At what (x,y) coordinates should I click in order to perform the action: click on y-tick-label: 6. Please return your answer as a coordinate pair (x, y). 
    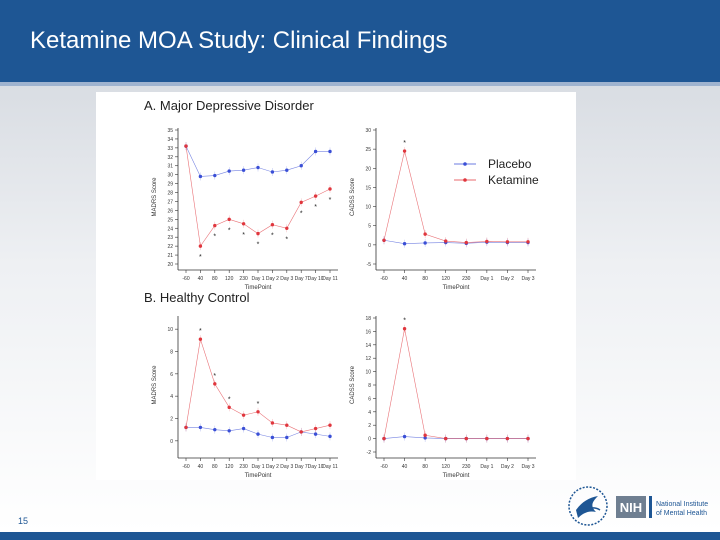
    Looking at the image, I should click on (171, 375).